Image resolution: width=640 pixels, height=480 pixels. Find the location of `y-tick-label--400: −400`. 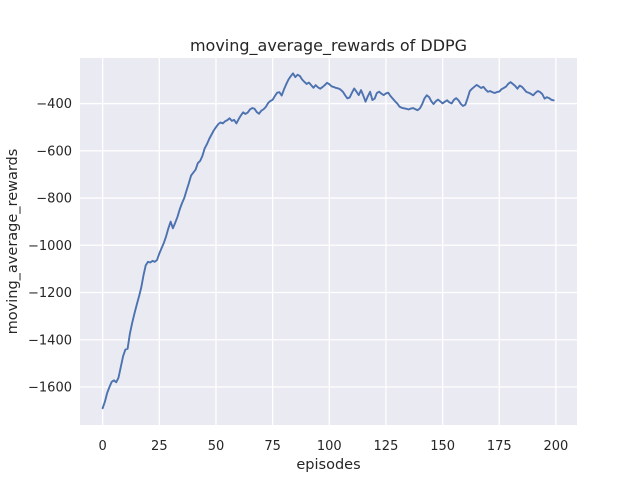

y-tick-label--400: −400 is located at coordinates (54, 104).